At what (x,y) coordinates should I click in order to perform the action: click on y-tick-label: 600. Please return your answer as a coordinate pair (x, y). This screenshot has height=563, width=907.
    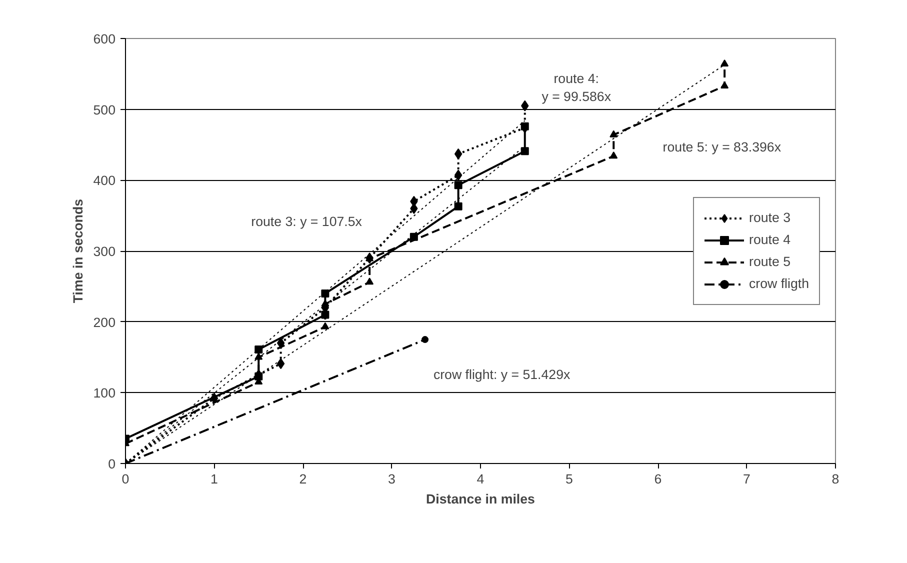
    Looking at the image, I should click on (104, 39).